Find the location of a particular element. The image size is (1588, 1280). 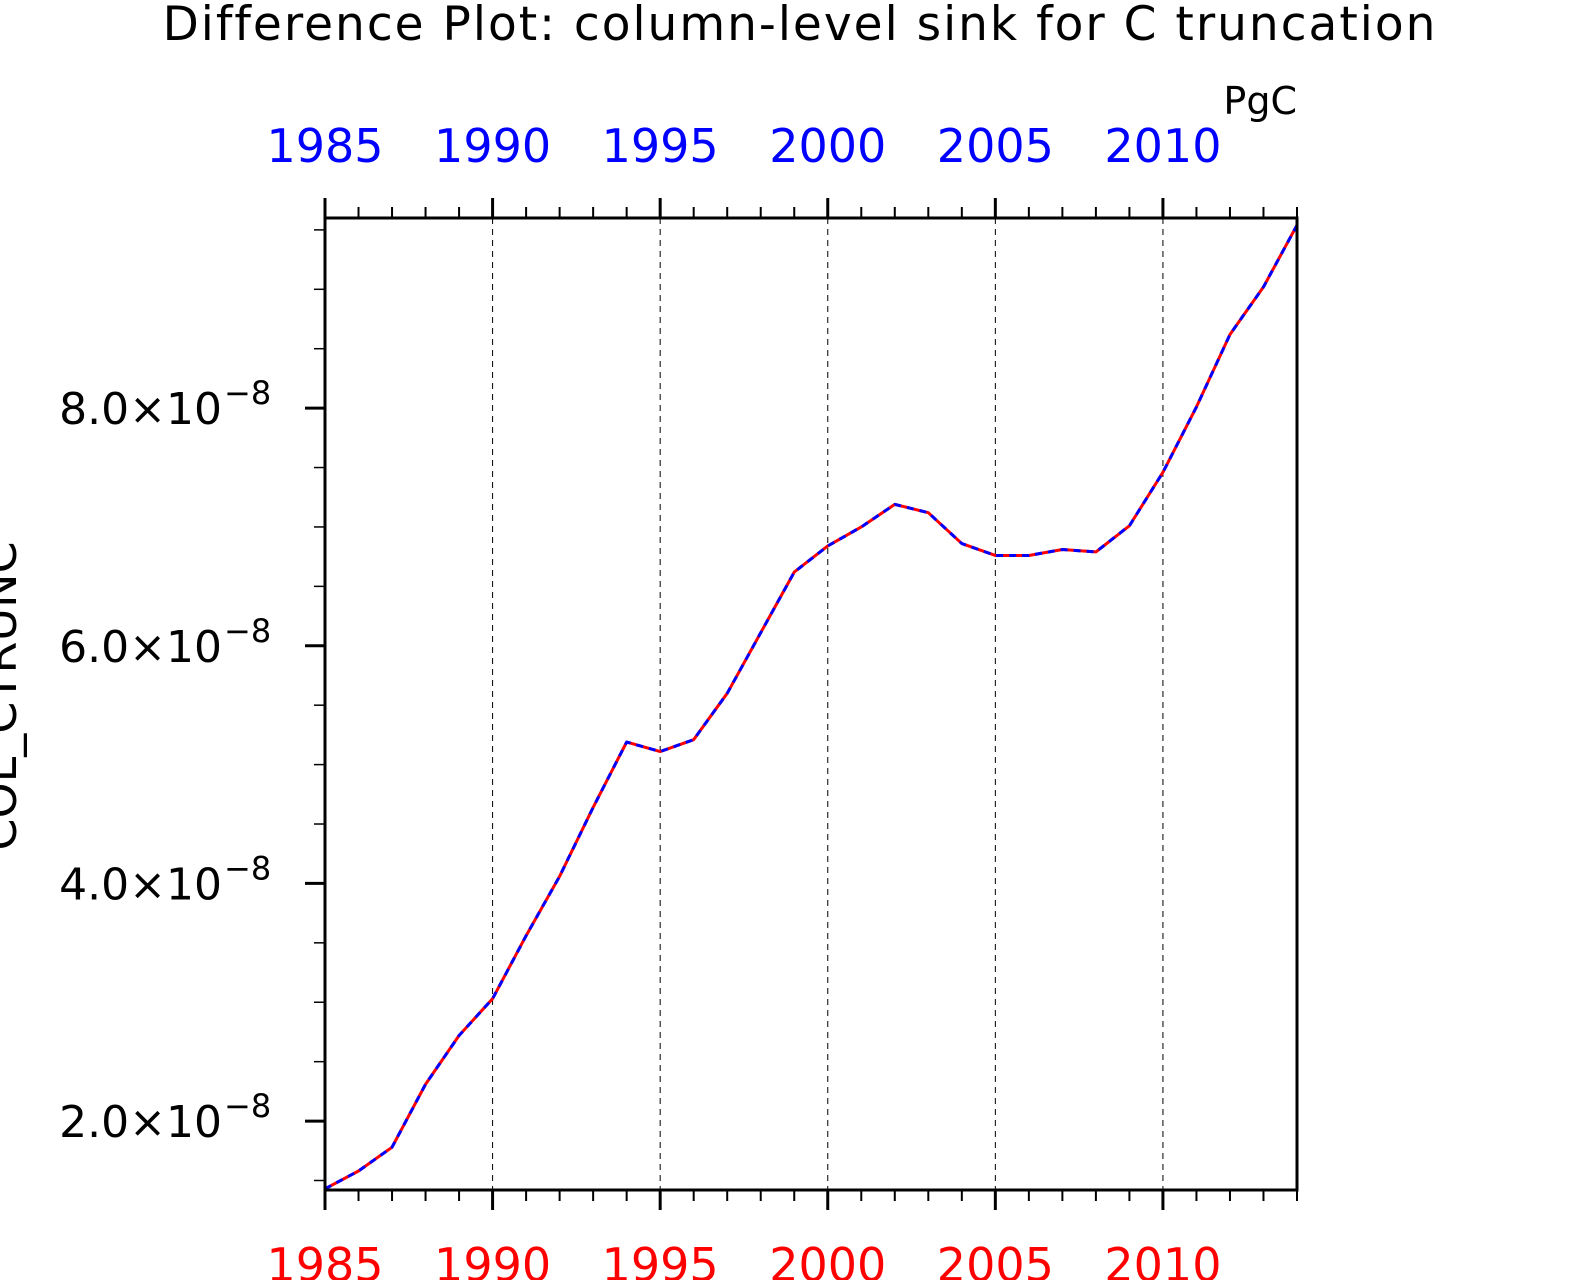

x-tick-label-top: 1995 is located at coordinates (660, 146).